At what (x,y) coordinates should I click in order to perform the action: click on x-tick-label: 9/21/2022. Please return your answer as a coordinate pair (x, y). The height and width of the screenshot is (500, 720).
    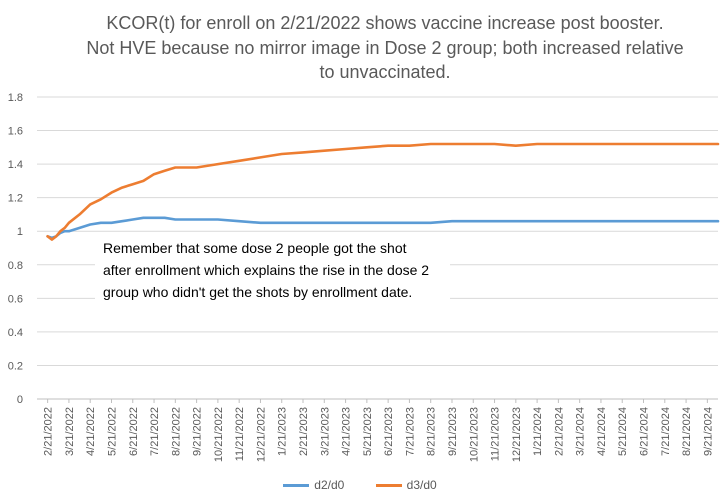
    Looking at the image, I should click on (198, 431).